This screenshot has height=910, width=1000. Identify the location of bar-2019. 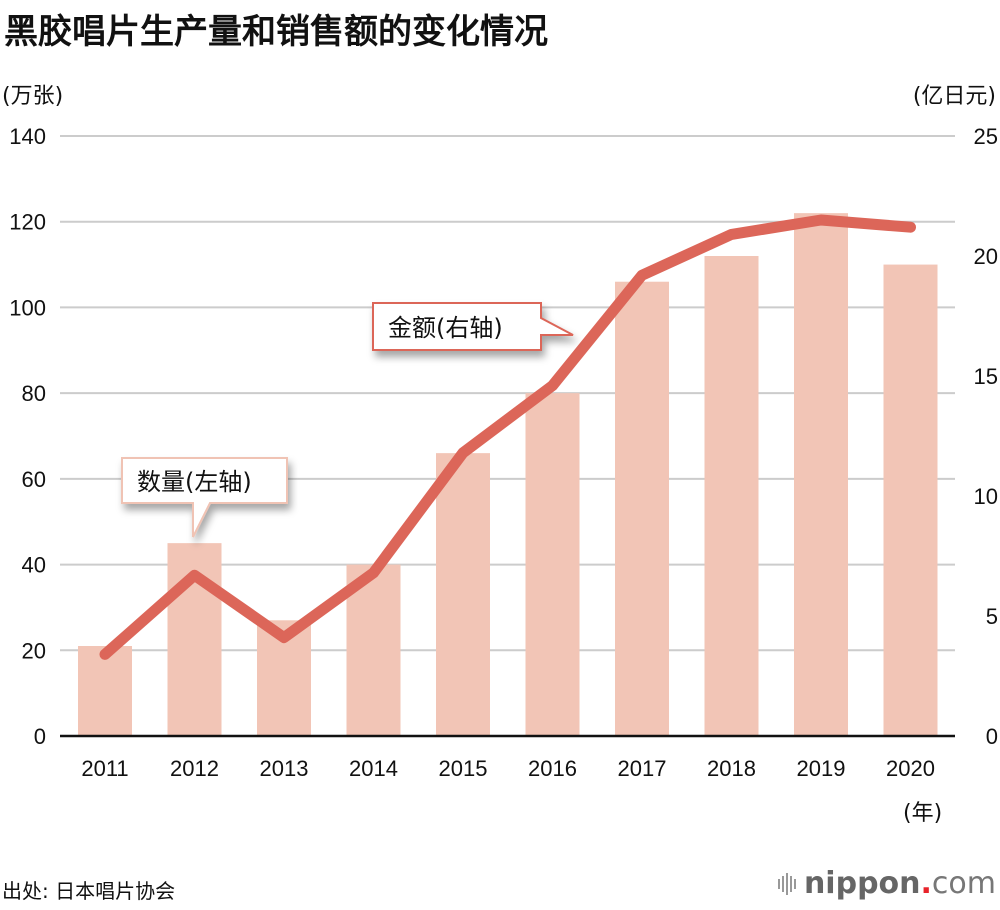
(821, 475).